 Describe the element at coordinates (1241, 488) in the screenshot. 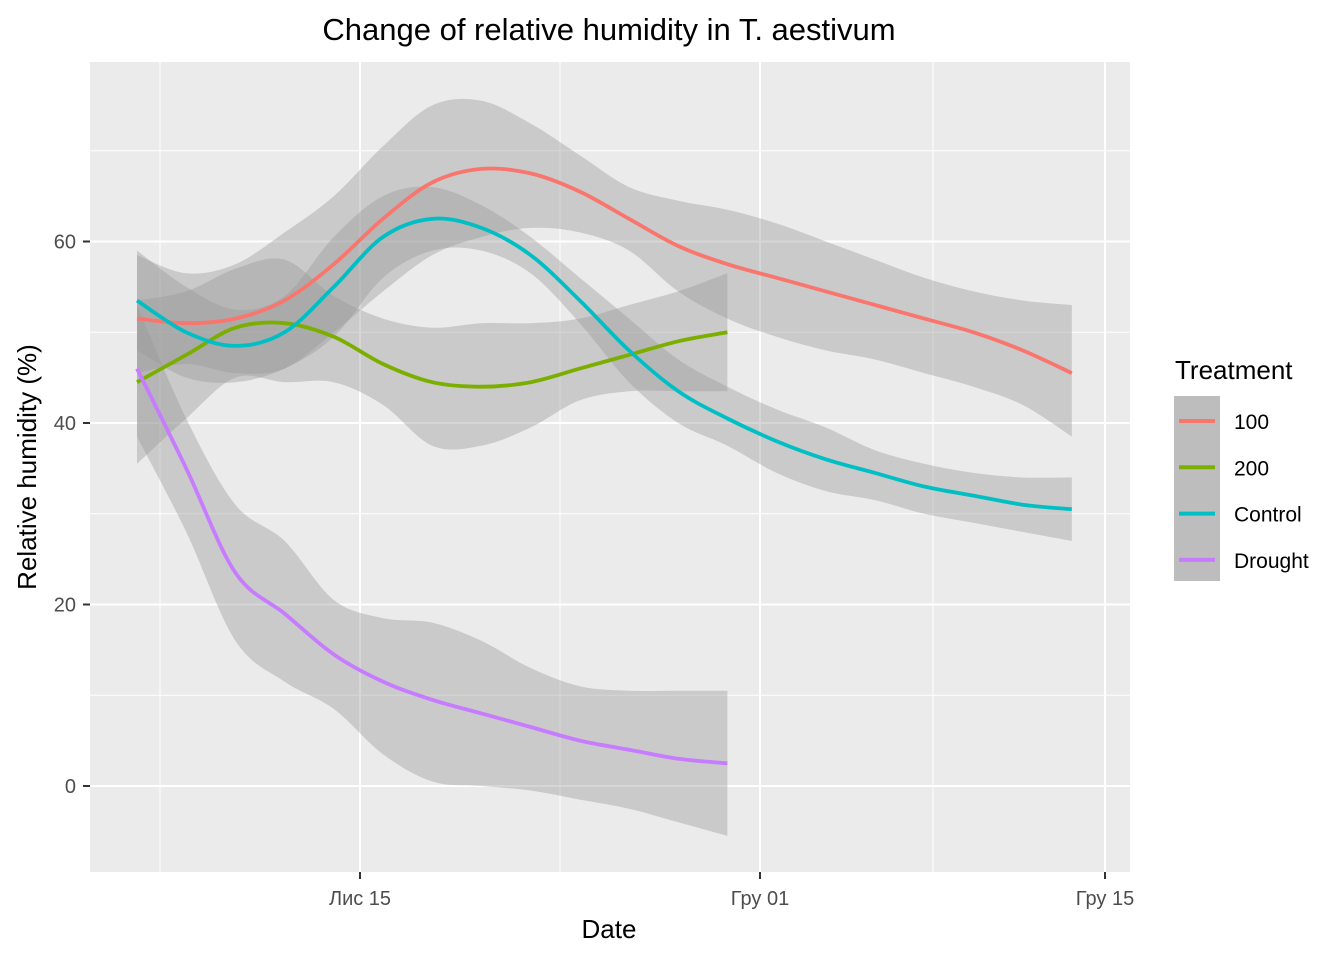

I see `legend-keys: 100 200 Control Drought` at that location.